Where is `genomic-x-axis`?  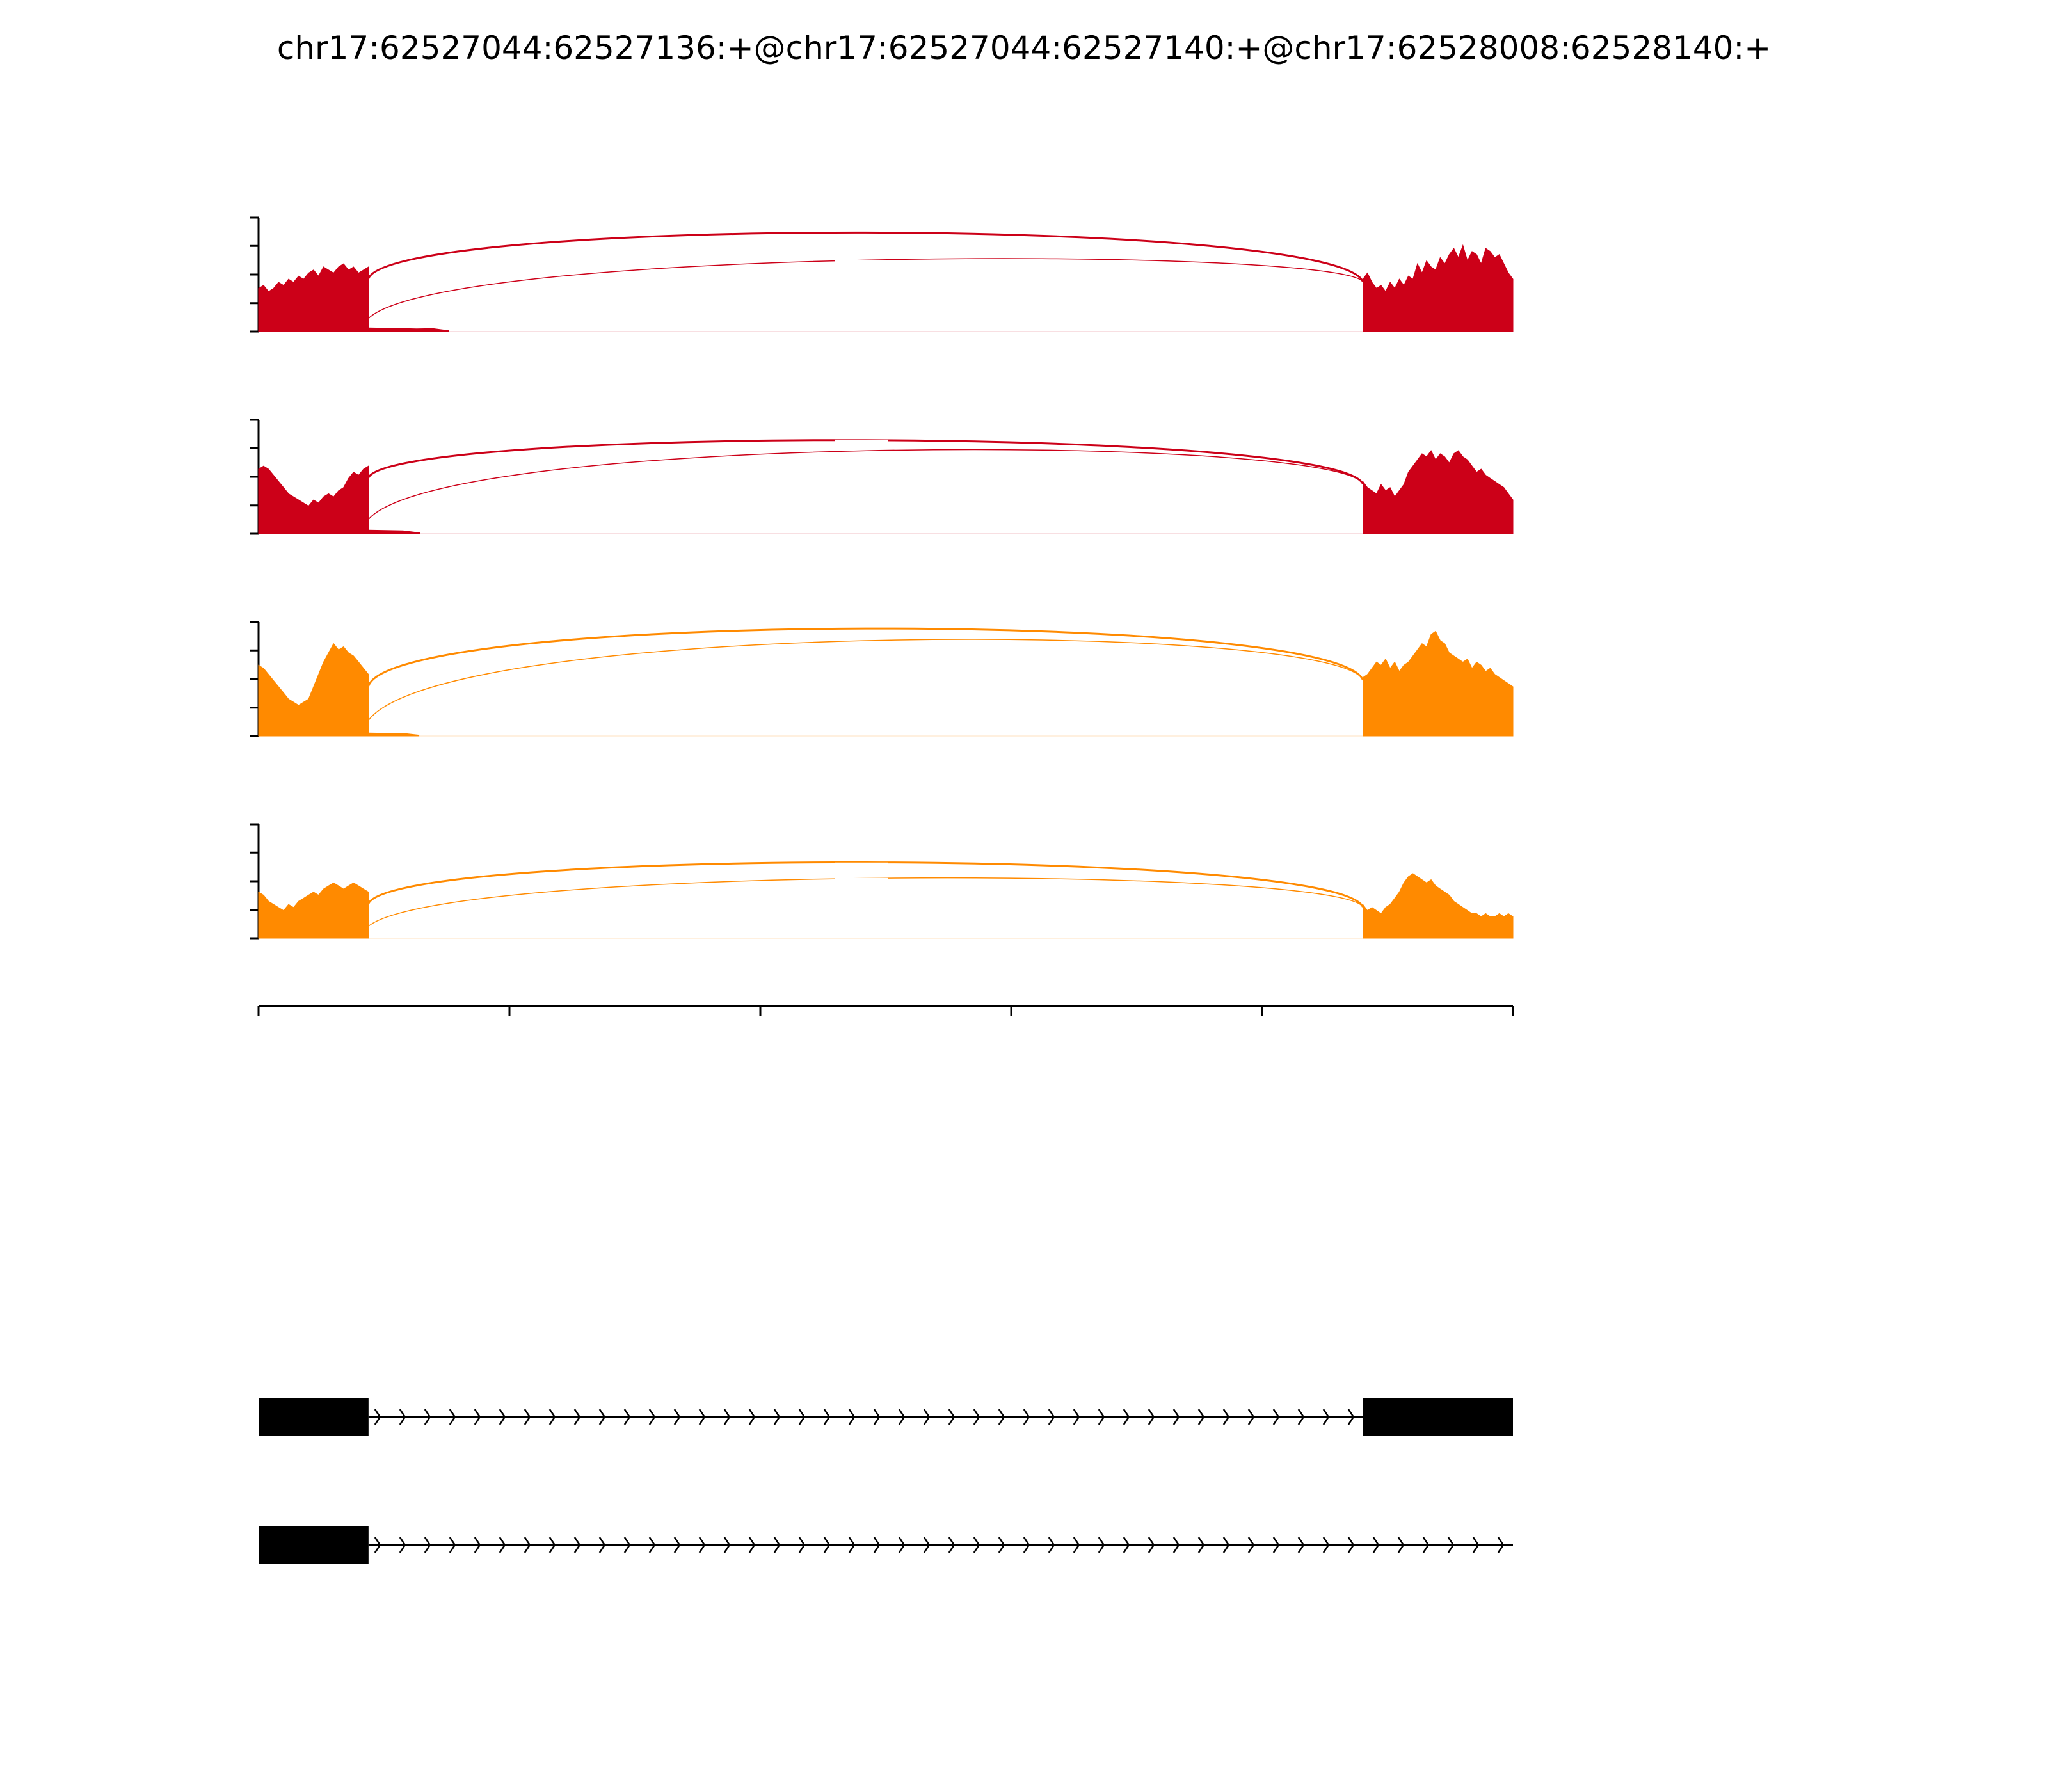
genomic-x-axis is located at coordinates (885, 1010).